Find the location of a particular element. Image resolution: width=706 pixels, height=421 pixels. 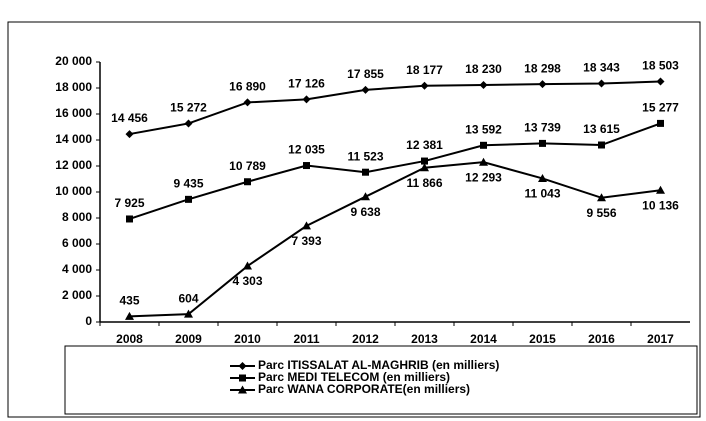

data-label: 4 303 is located at coordinates (247, 281).